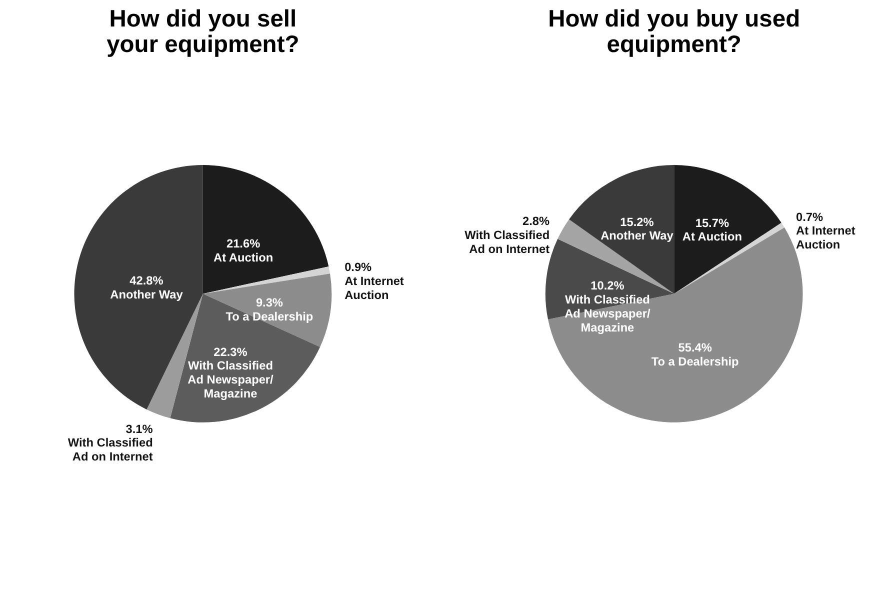  I want to click on data-label: 2.8%, so click(536, 221).